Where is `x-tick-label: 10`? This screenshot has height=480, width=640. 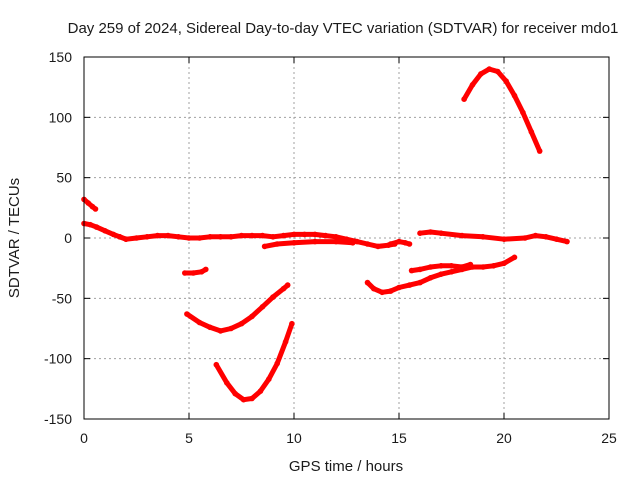
x-tick-label: 10 is located at coordinates (294, 438).